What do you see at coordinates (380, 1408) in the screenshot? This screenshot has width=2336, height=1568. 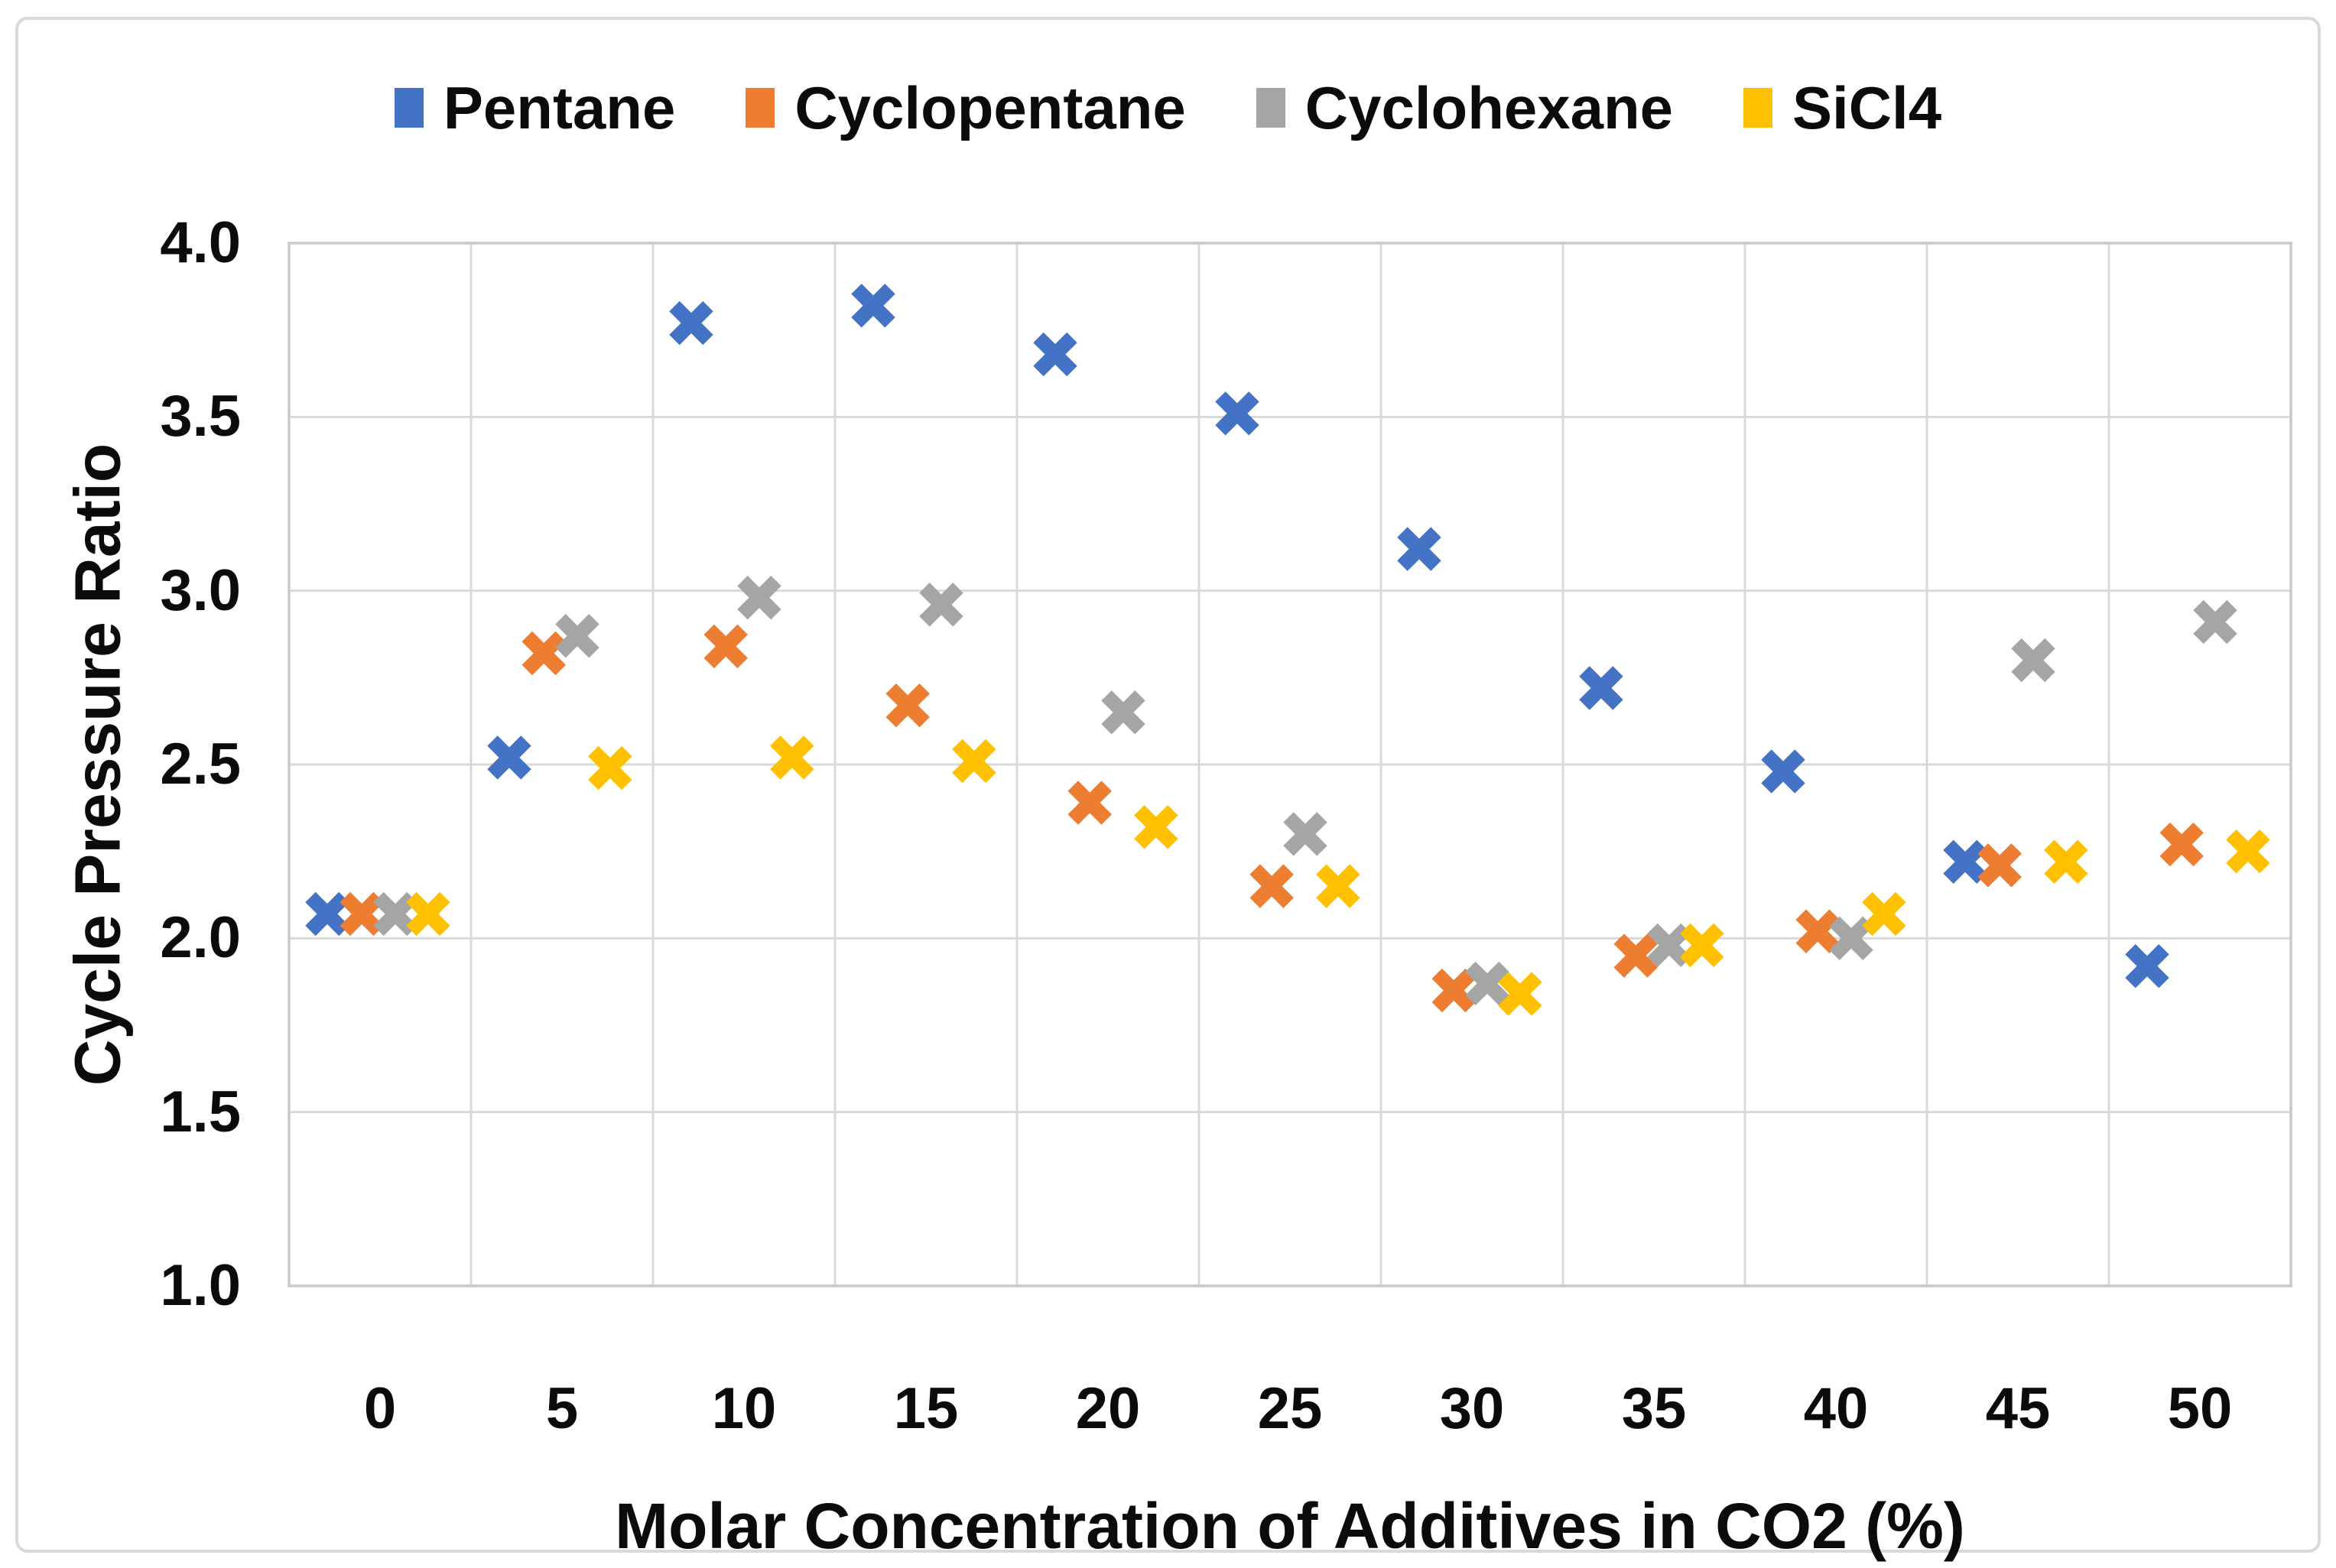 I see `x-tick-label: 0` at bounding box center [380, 1408].